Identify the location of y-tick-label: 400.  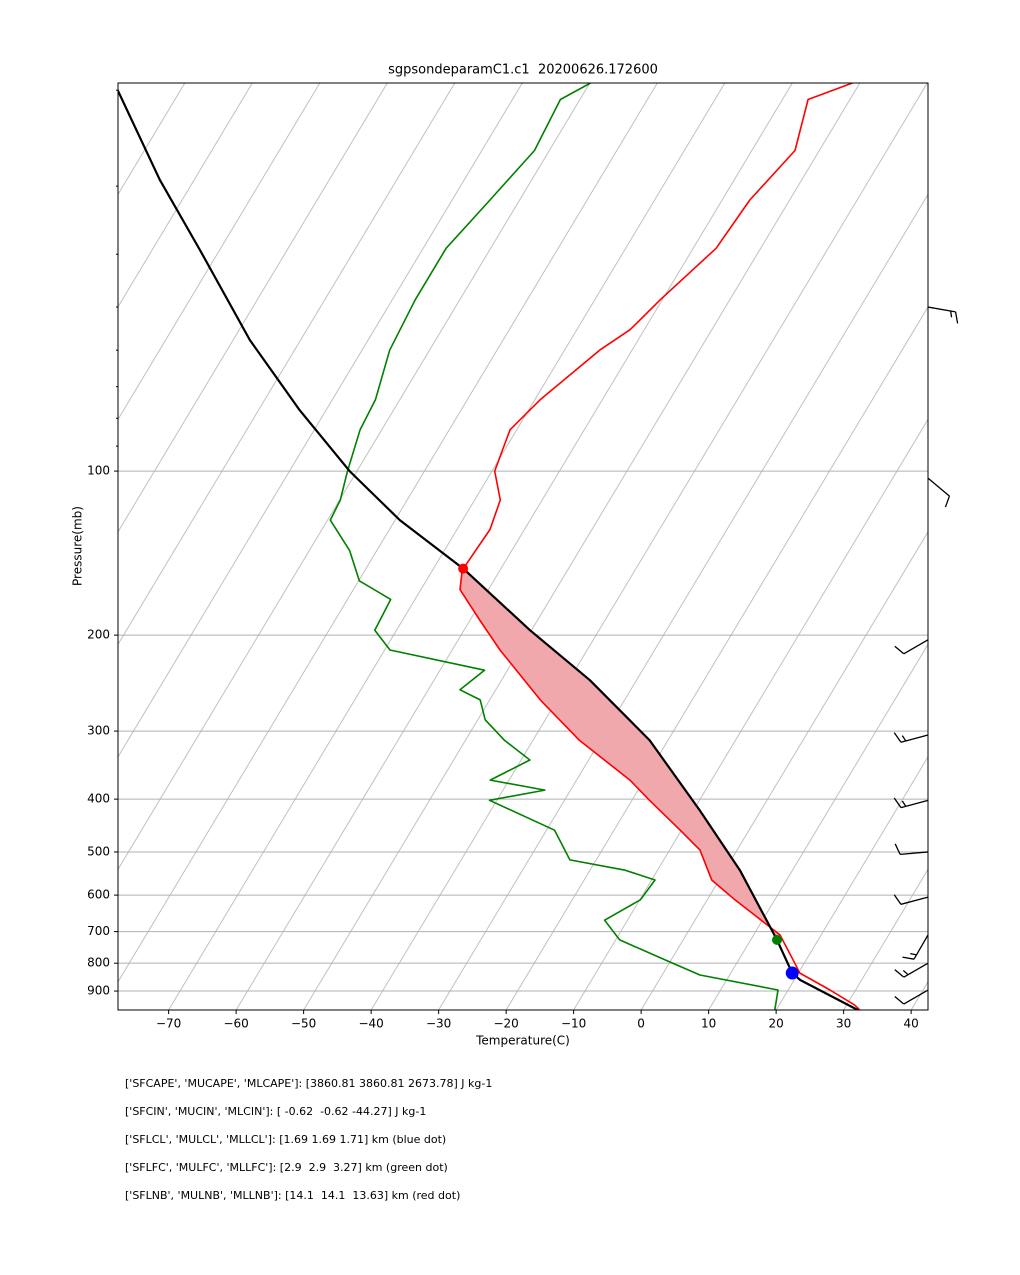
(98, 799).